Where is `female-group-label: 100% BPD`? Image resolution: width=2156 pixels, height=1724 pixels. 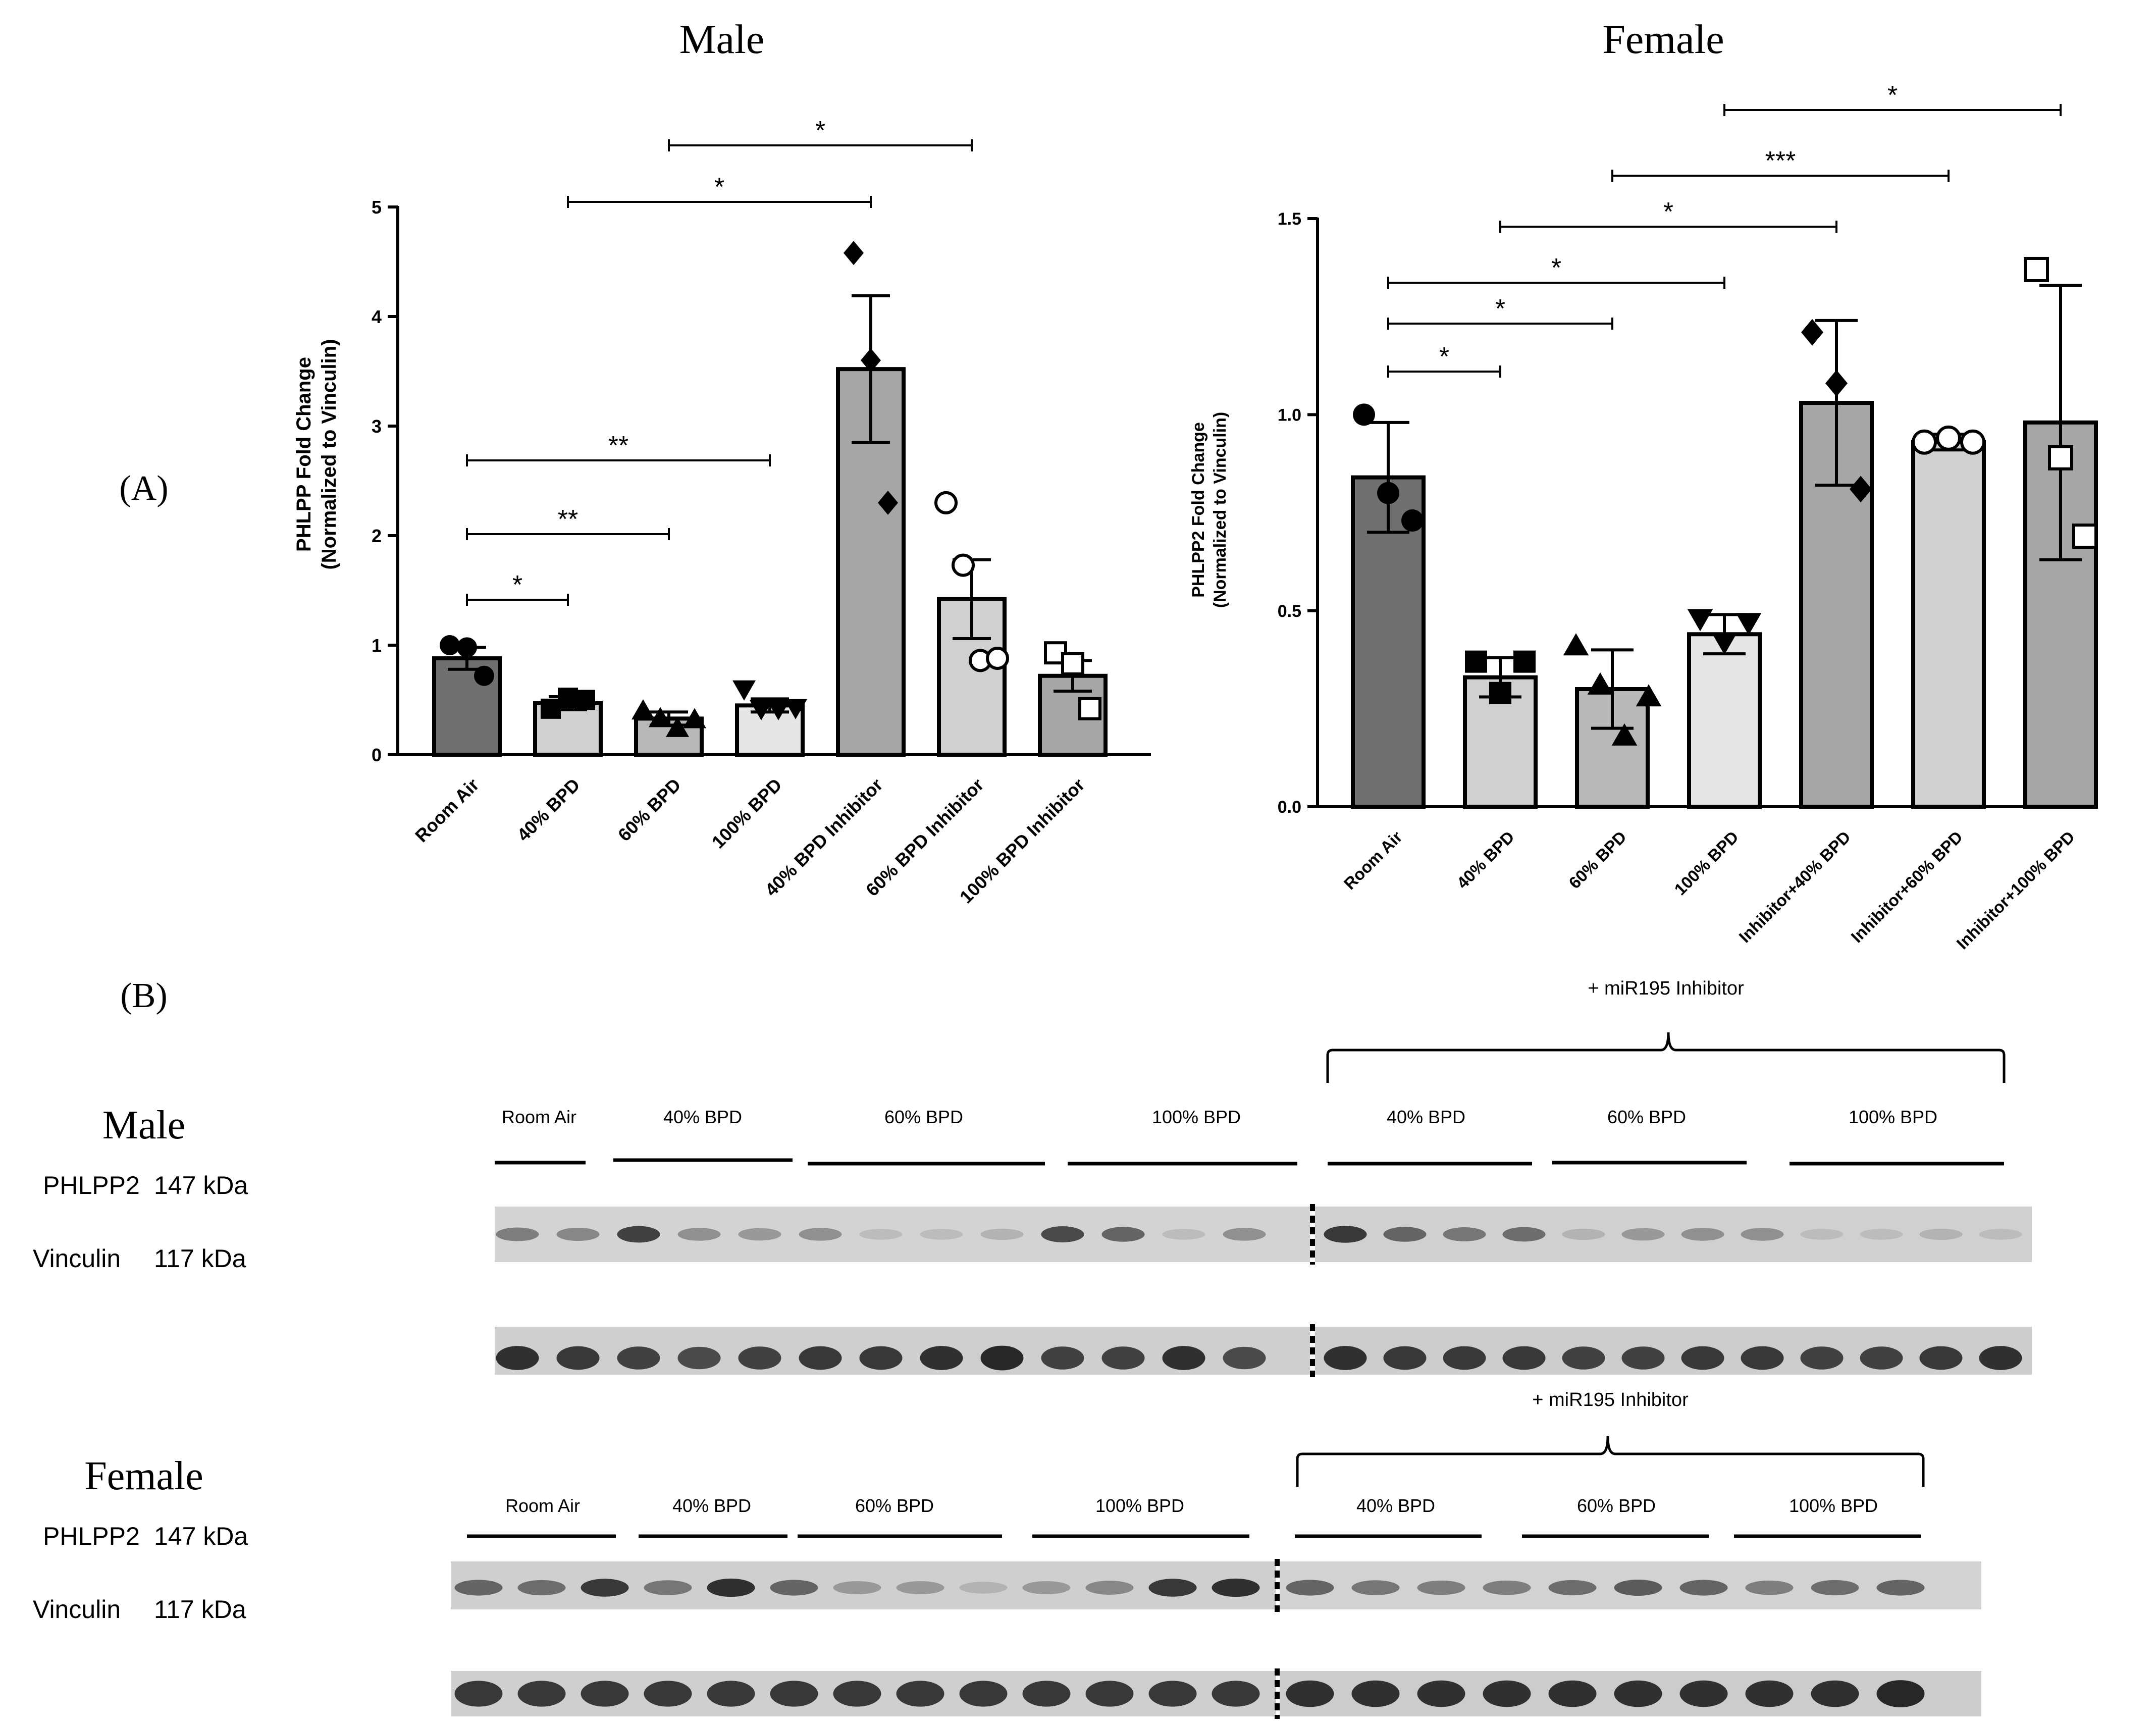
female-group-label: 100% BPD is located at coordinates (1833, 1505).